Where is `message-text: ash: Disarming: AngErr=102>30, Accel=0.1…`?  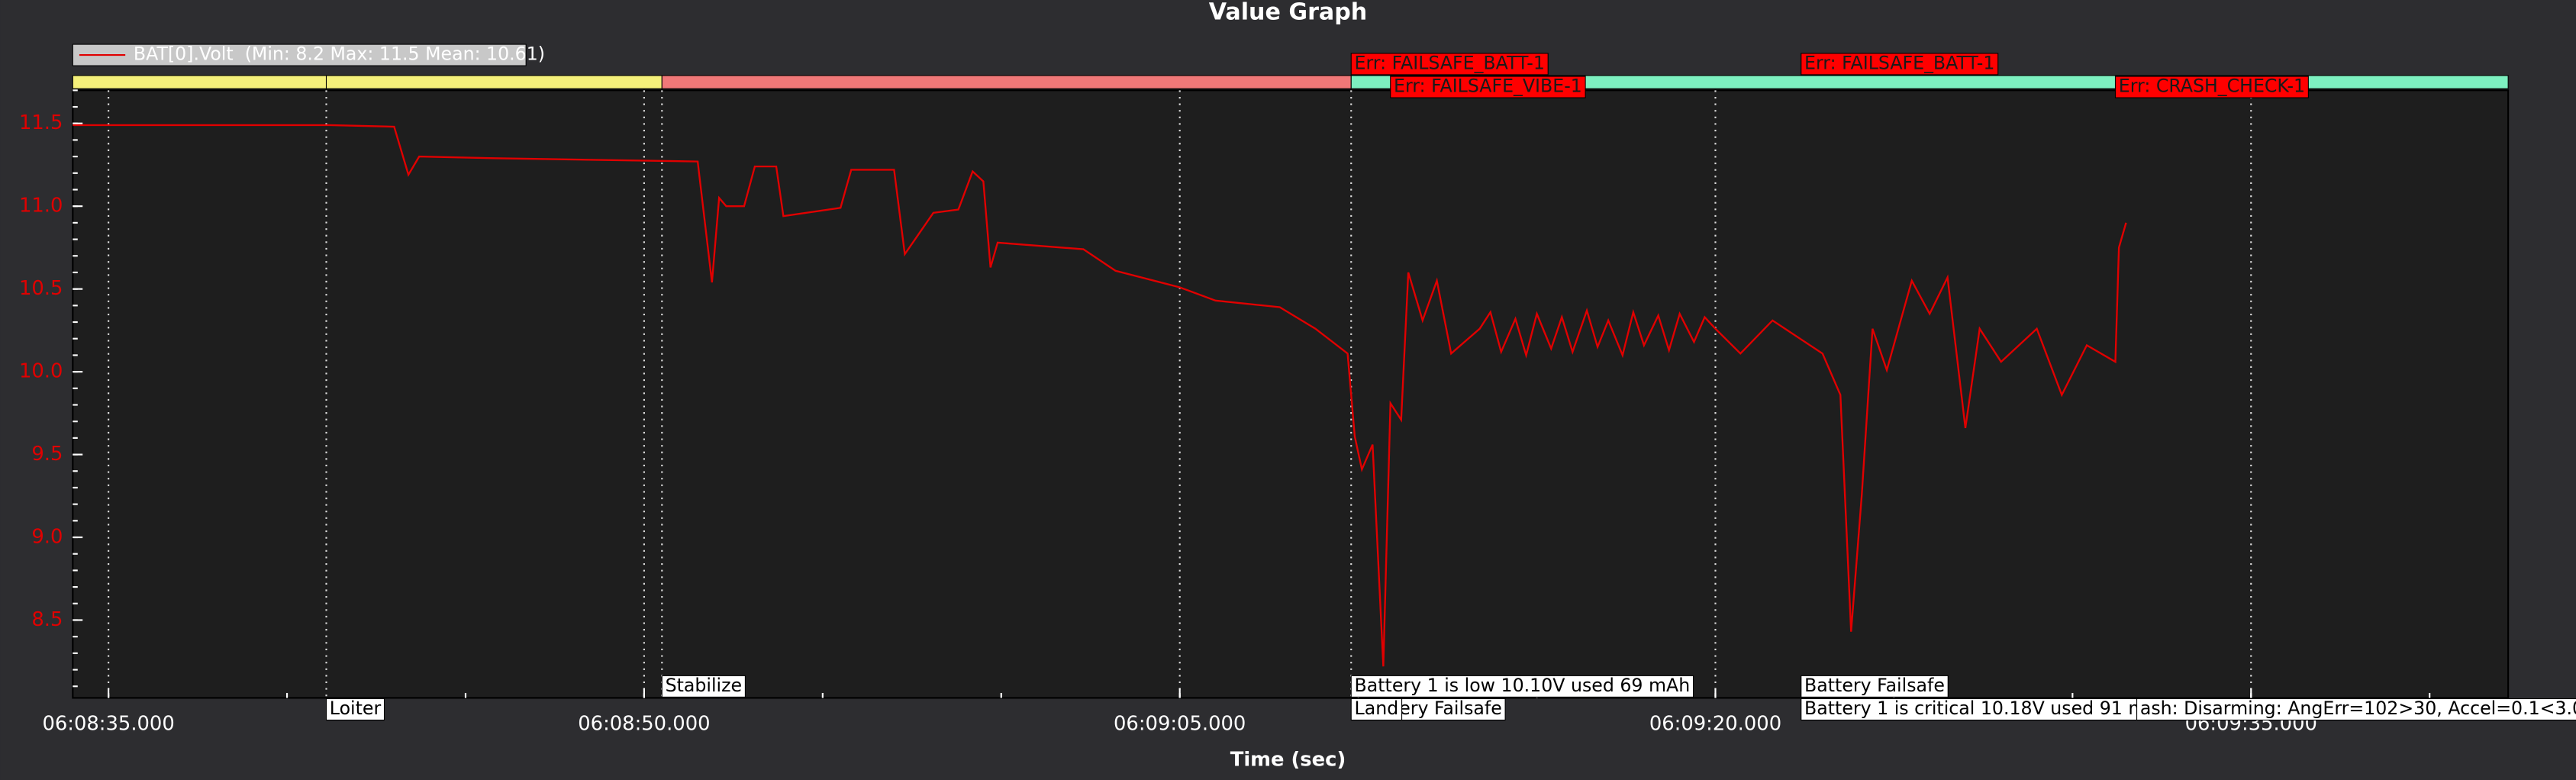 message-text: ash: Disarming: AngErr=102>30, Accel=0.1… is located at coordinates (2358, 708).